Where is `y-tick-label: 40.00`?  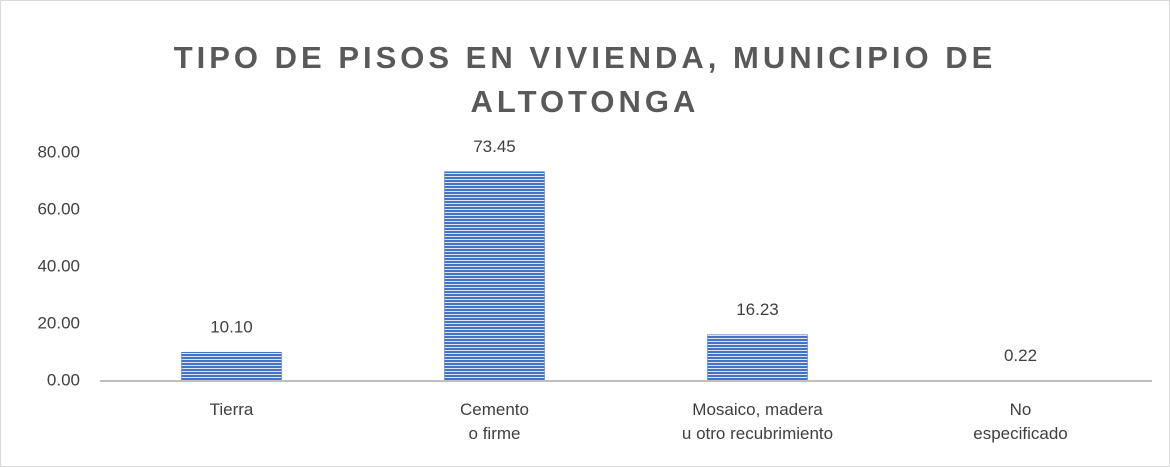 y-tick-label: 40.00 is located at coordinates (58, 265).